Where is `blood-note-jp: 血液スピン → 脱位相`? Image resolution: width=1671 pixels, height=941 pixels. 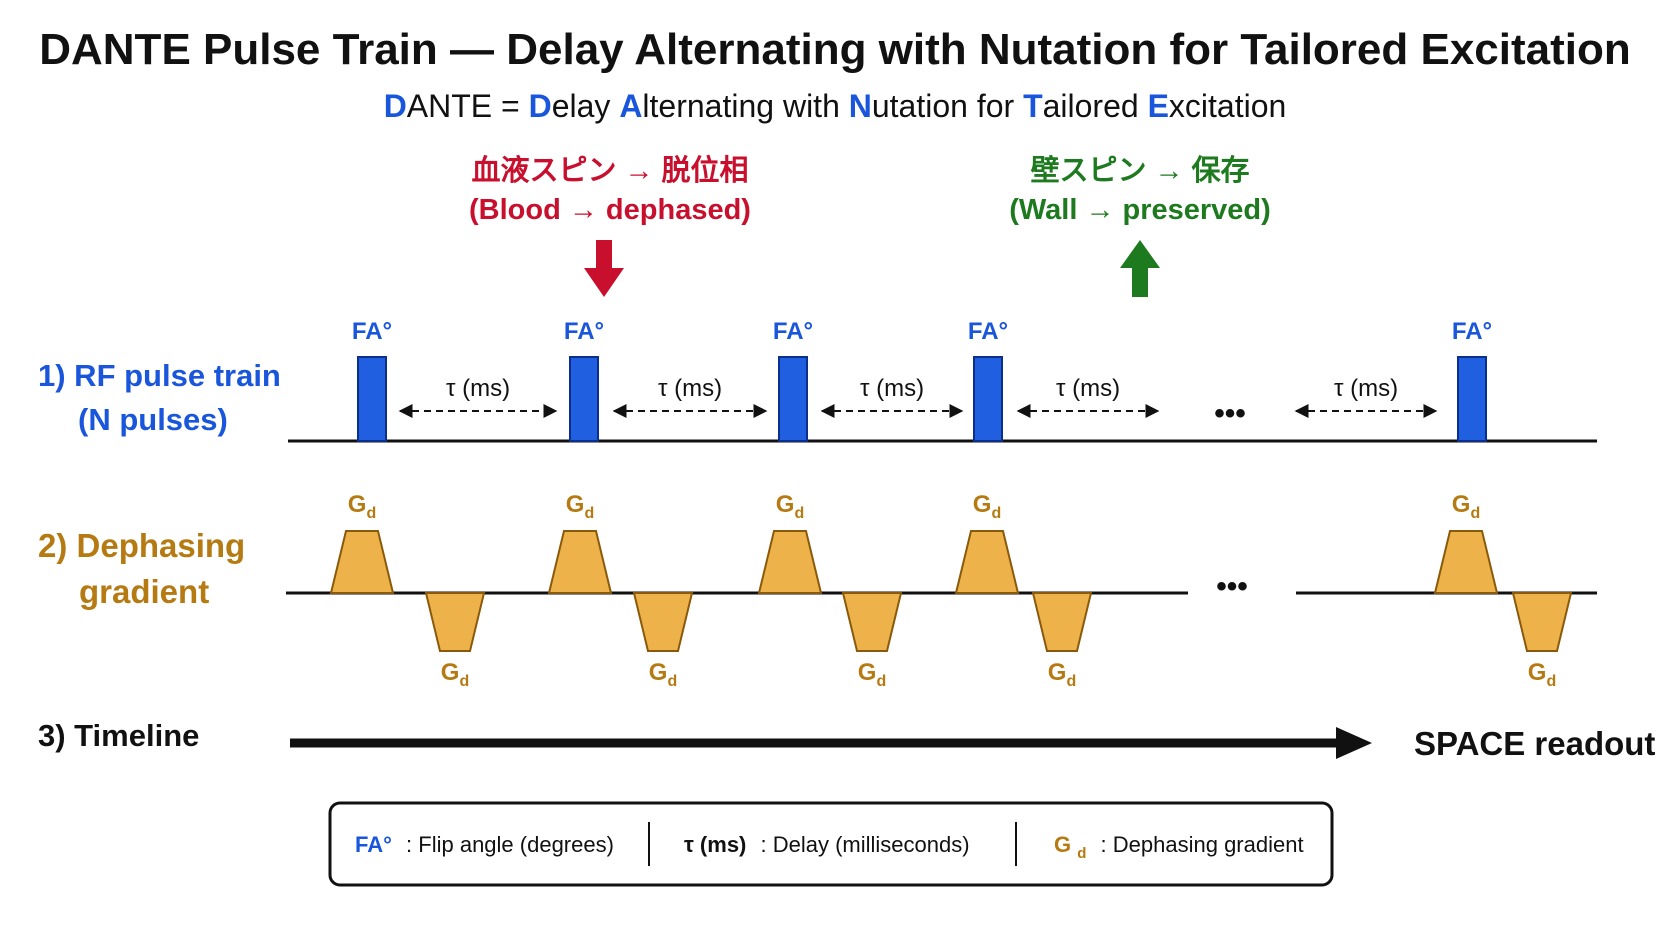
blood-note-jp: 血液スピン → 脱位相 is located at coordinates (609, 170).